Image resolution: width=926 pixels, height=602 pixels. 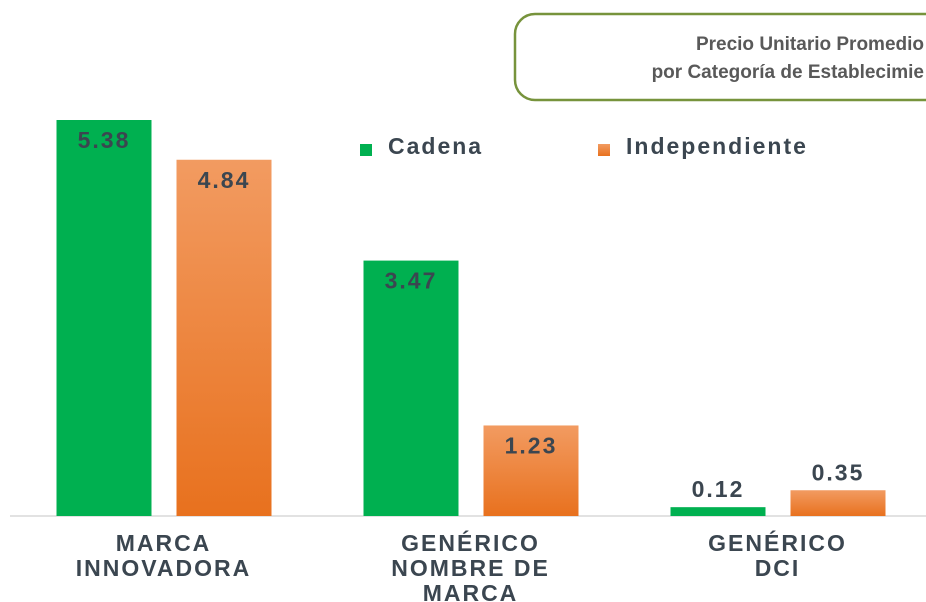 What do you see at coordinates (838, 472) in the screenshot?
I see `value-label: 0.35` at bounding box center [838, 472].